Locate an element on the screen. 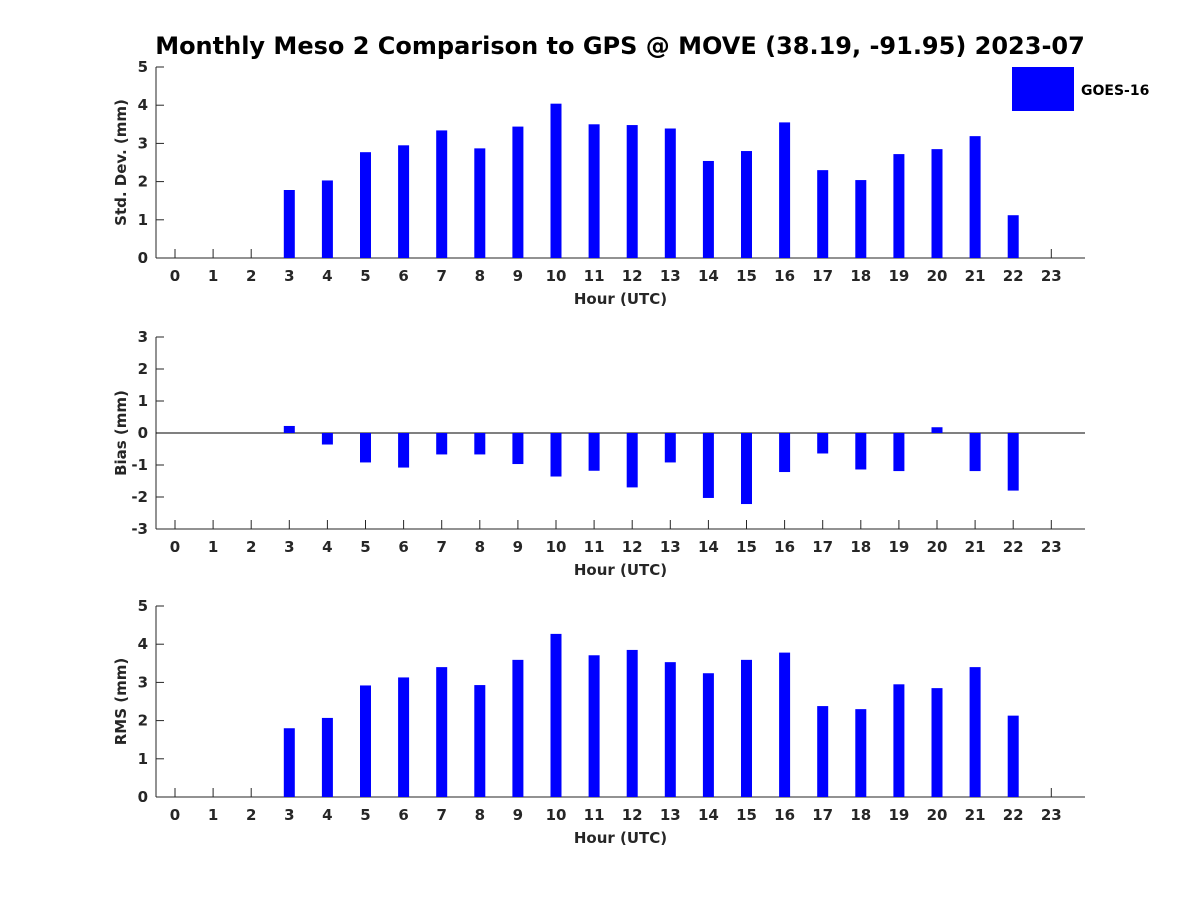  y-tick-label: -2 is located at coordinates (139, 497).